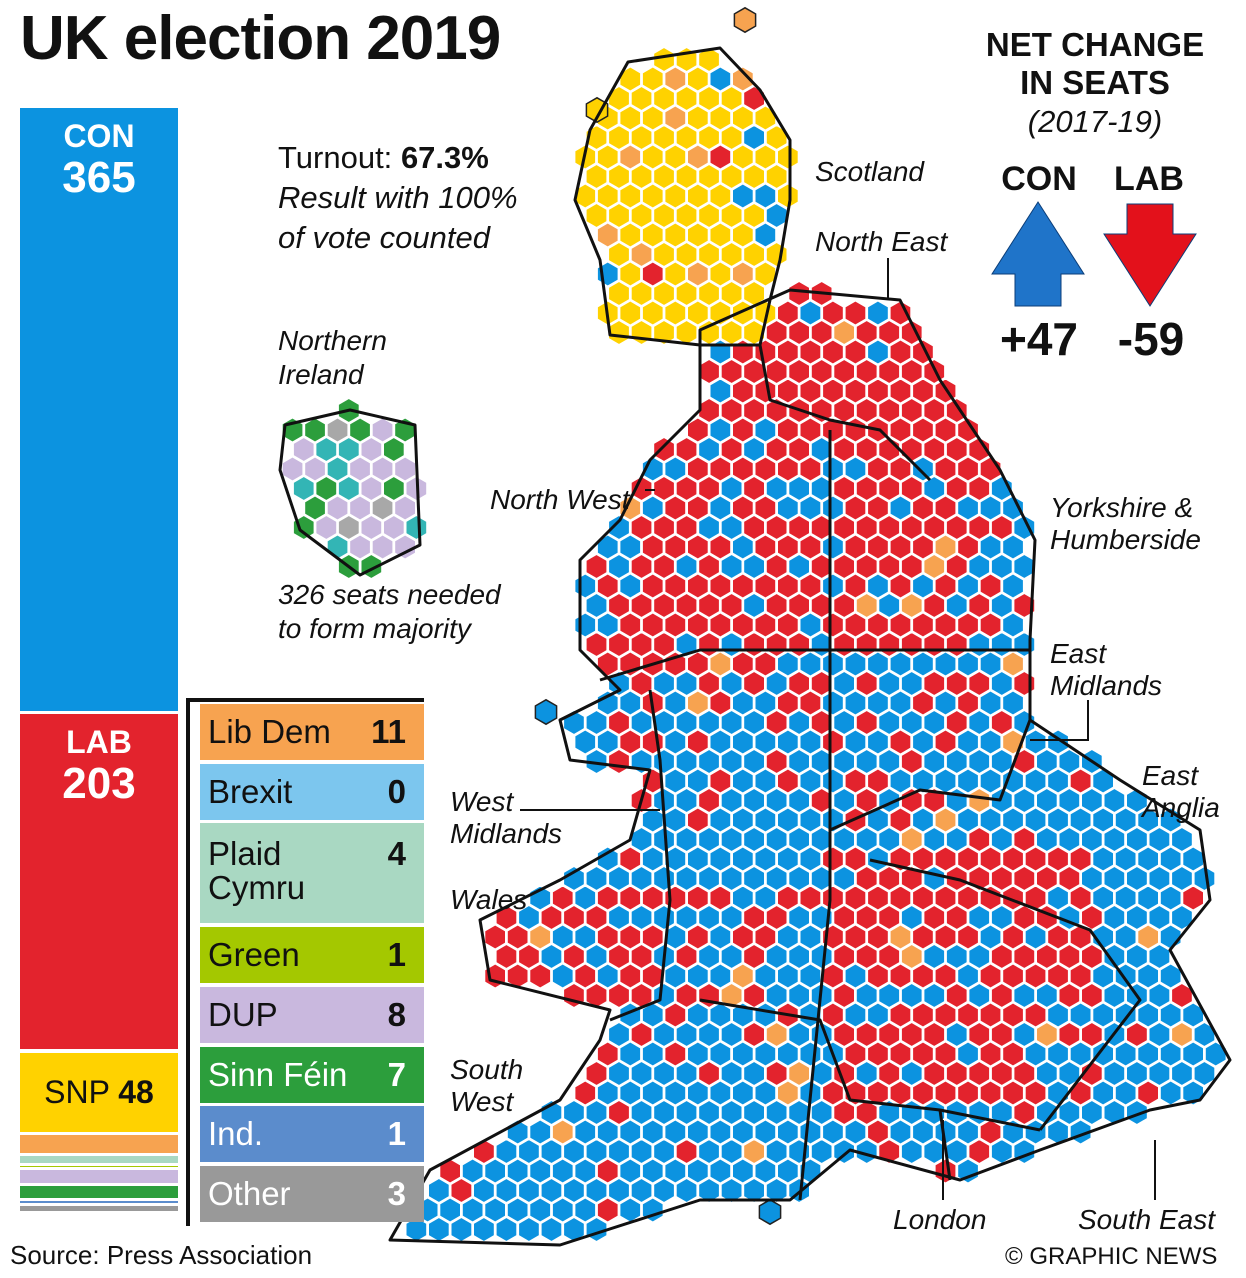  What do you see at coordinates (482, 801) in the screenshot?
I see `west-midlands-line1: West` at bounding box center [482, 801].